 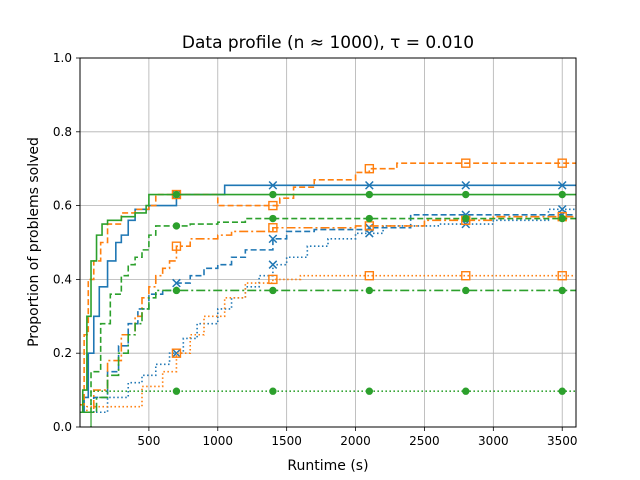 What do you see at coordinates (218, 441) in the screenshot?
I see `x-tick-label: 1000` at bounding box center [218, 441].